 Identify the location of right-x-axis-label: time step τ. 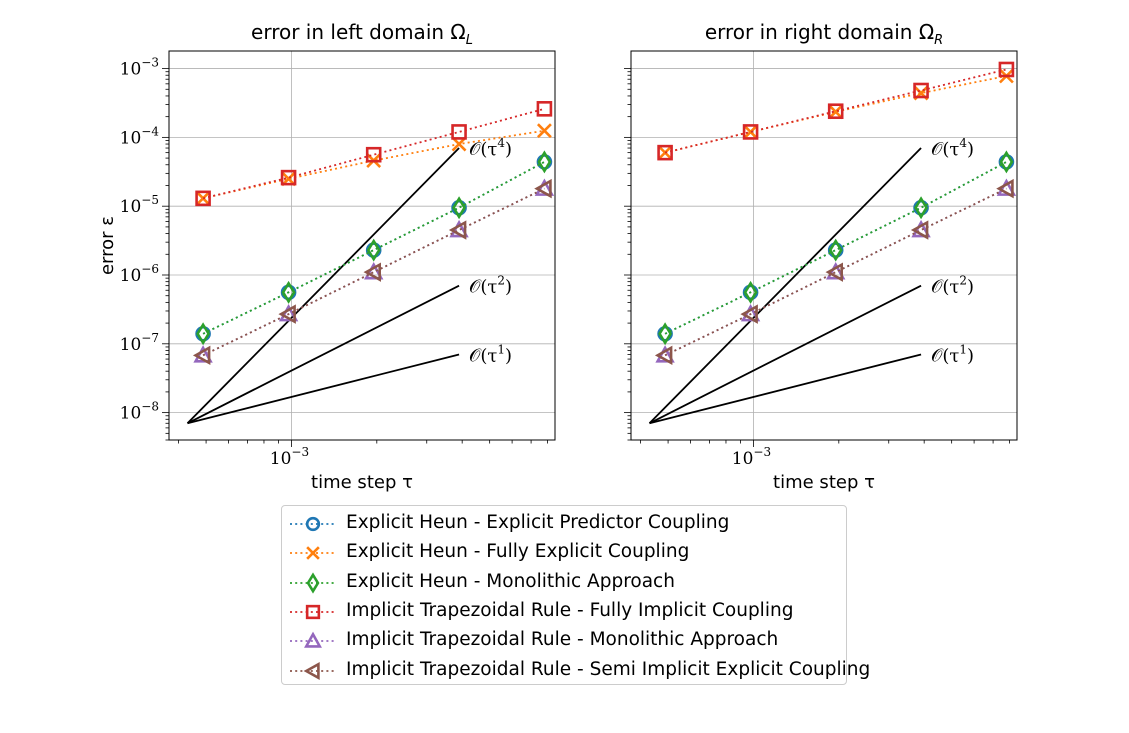
(824, 482).